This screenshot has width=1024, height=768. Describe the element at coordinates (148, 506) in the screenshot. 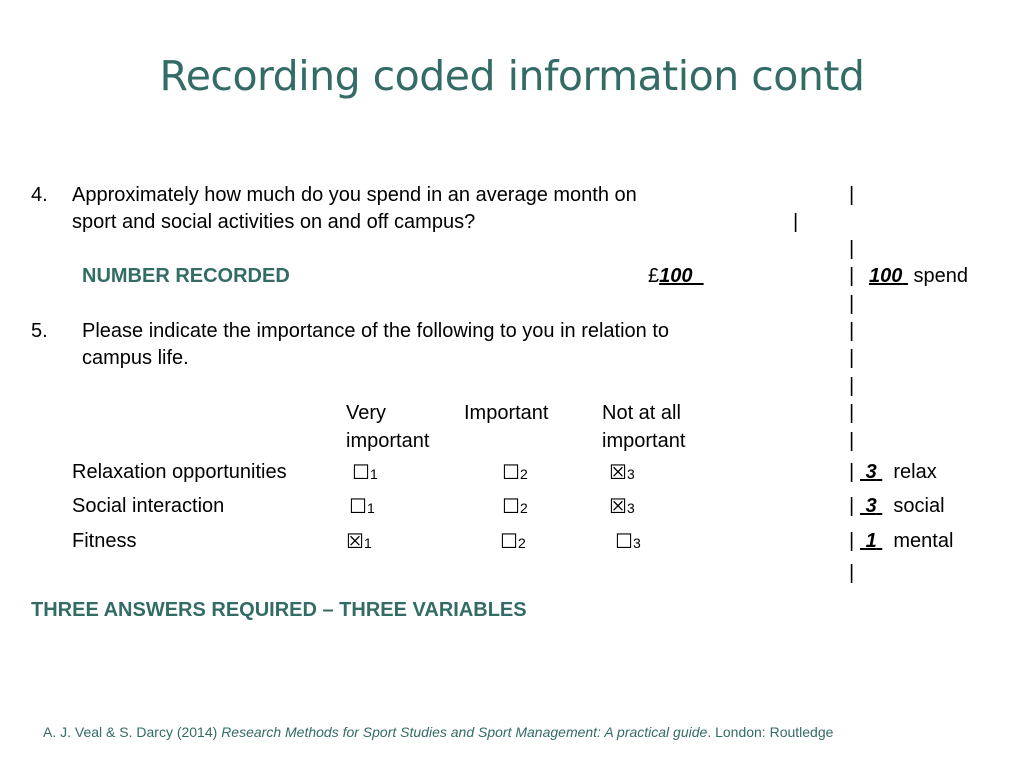

I see `row-label-social: Social interaction` at that location.